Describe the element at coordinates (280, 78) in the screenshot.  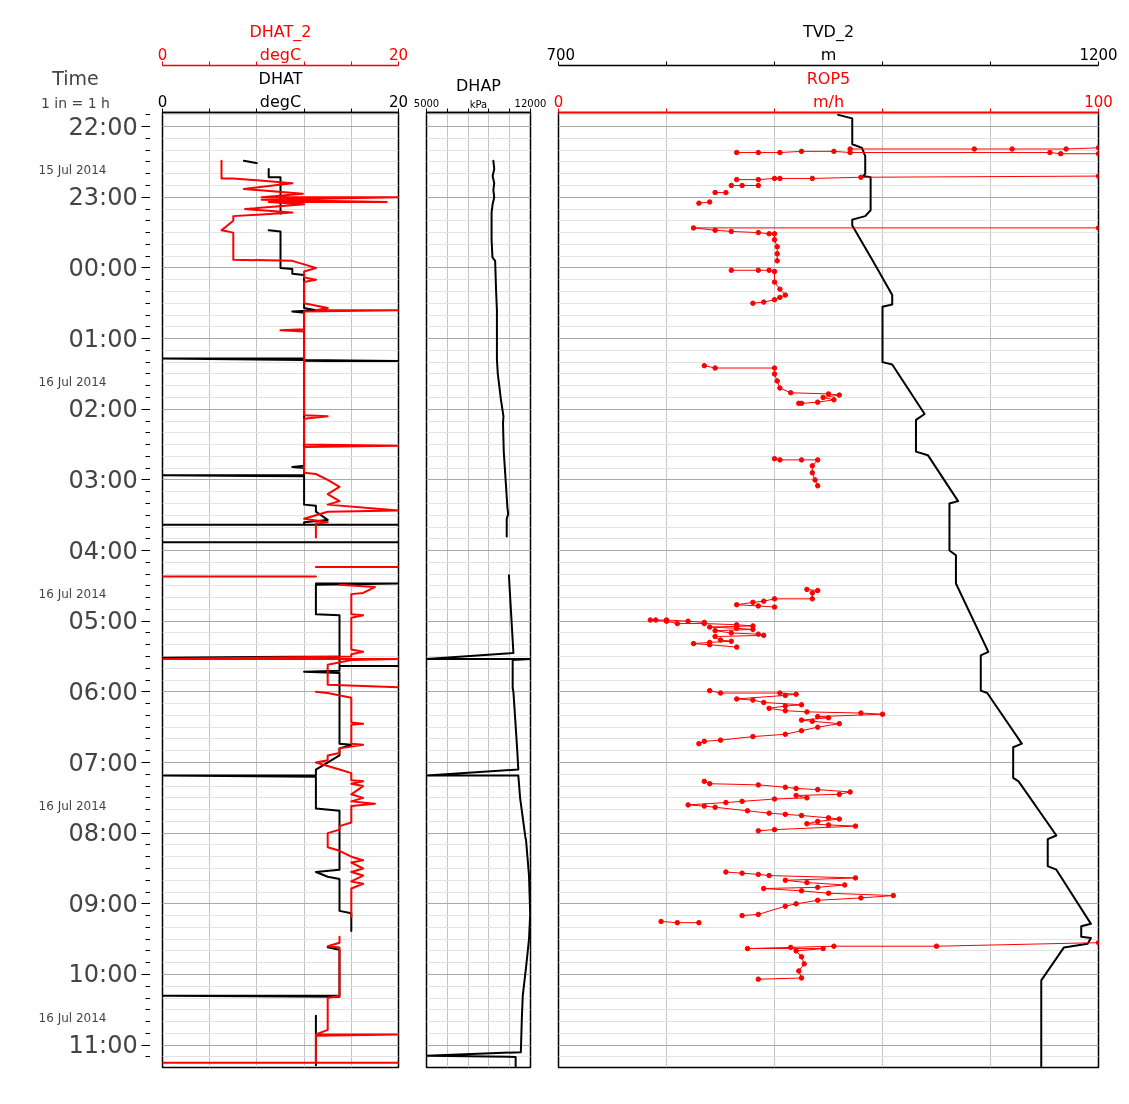
I see `text: DHAT` at that location.